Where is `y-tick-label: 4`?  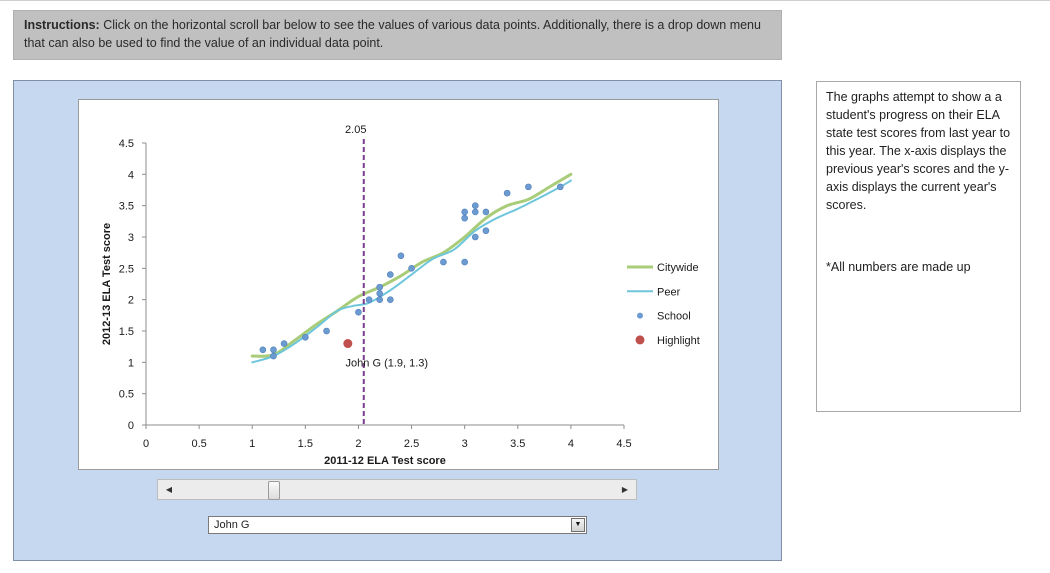 y-tick-label: 4 is located at coordinates (131, 175).